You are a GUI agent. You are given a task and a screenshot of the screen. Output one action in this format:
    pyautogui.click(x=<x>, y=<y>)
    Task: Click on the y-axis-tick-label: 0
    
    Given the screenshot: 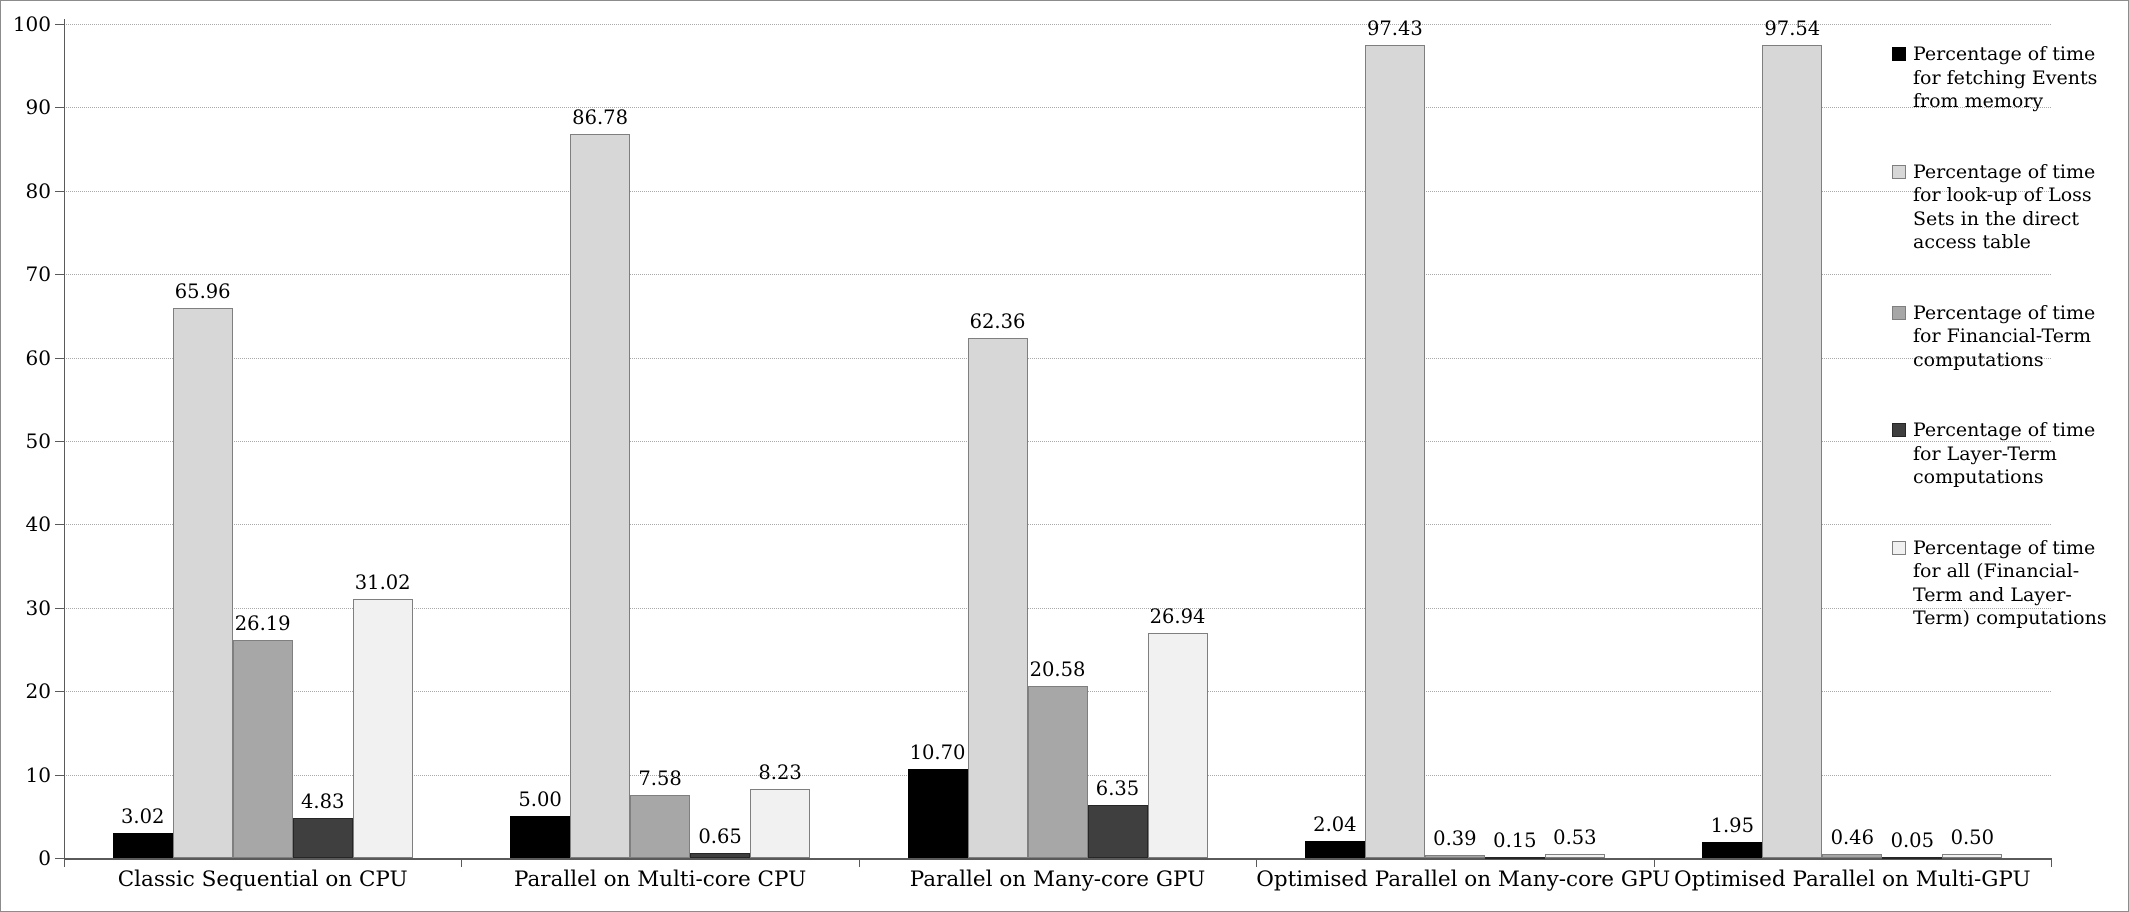 What is the action you would take?
    pyautogui.click(x=44, y=858)
    